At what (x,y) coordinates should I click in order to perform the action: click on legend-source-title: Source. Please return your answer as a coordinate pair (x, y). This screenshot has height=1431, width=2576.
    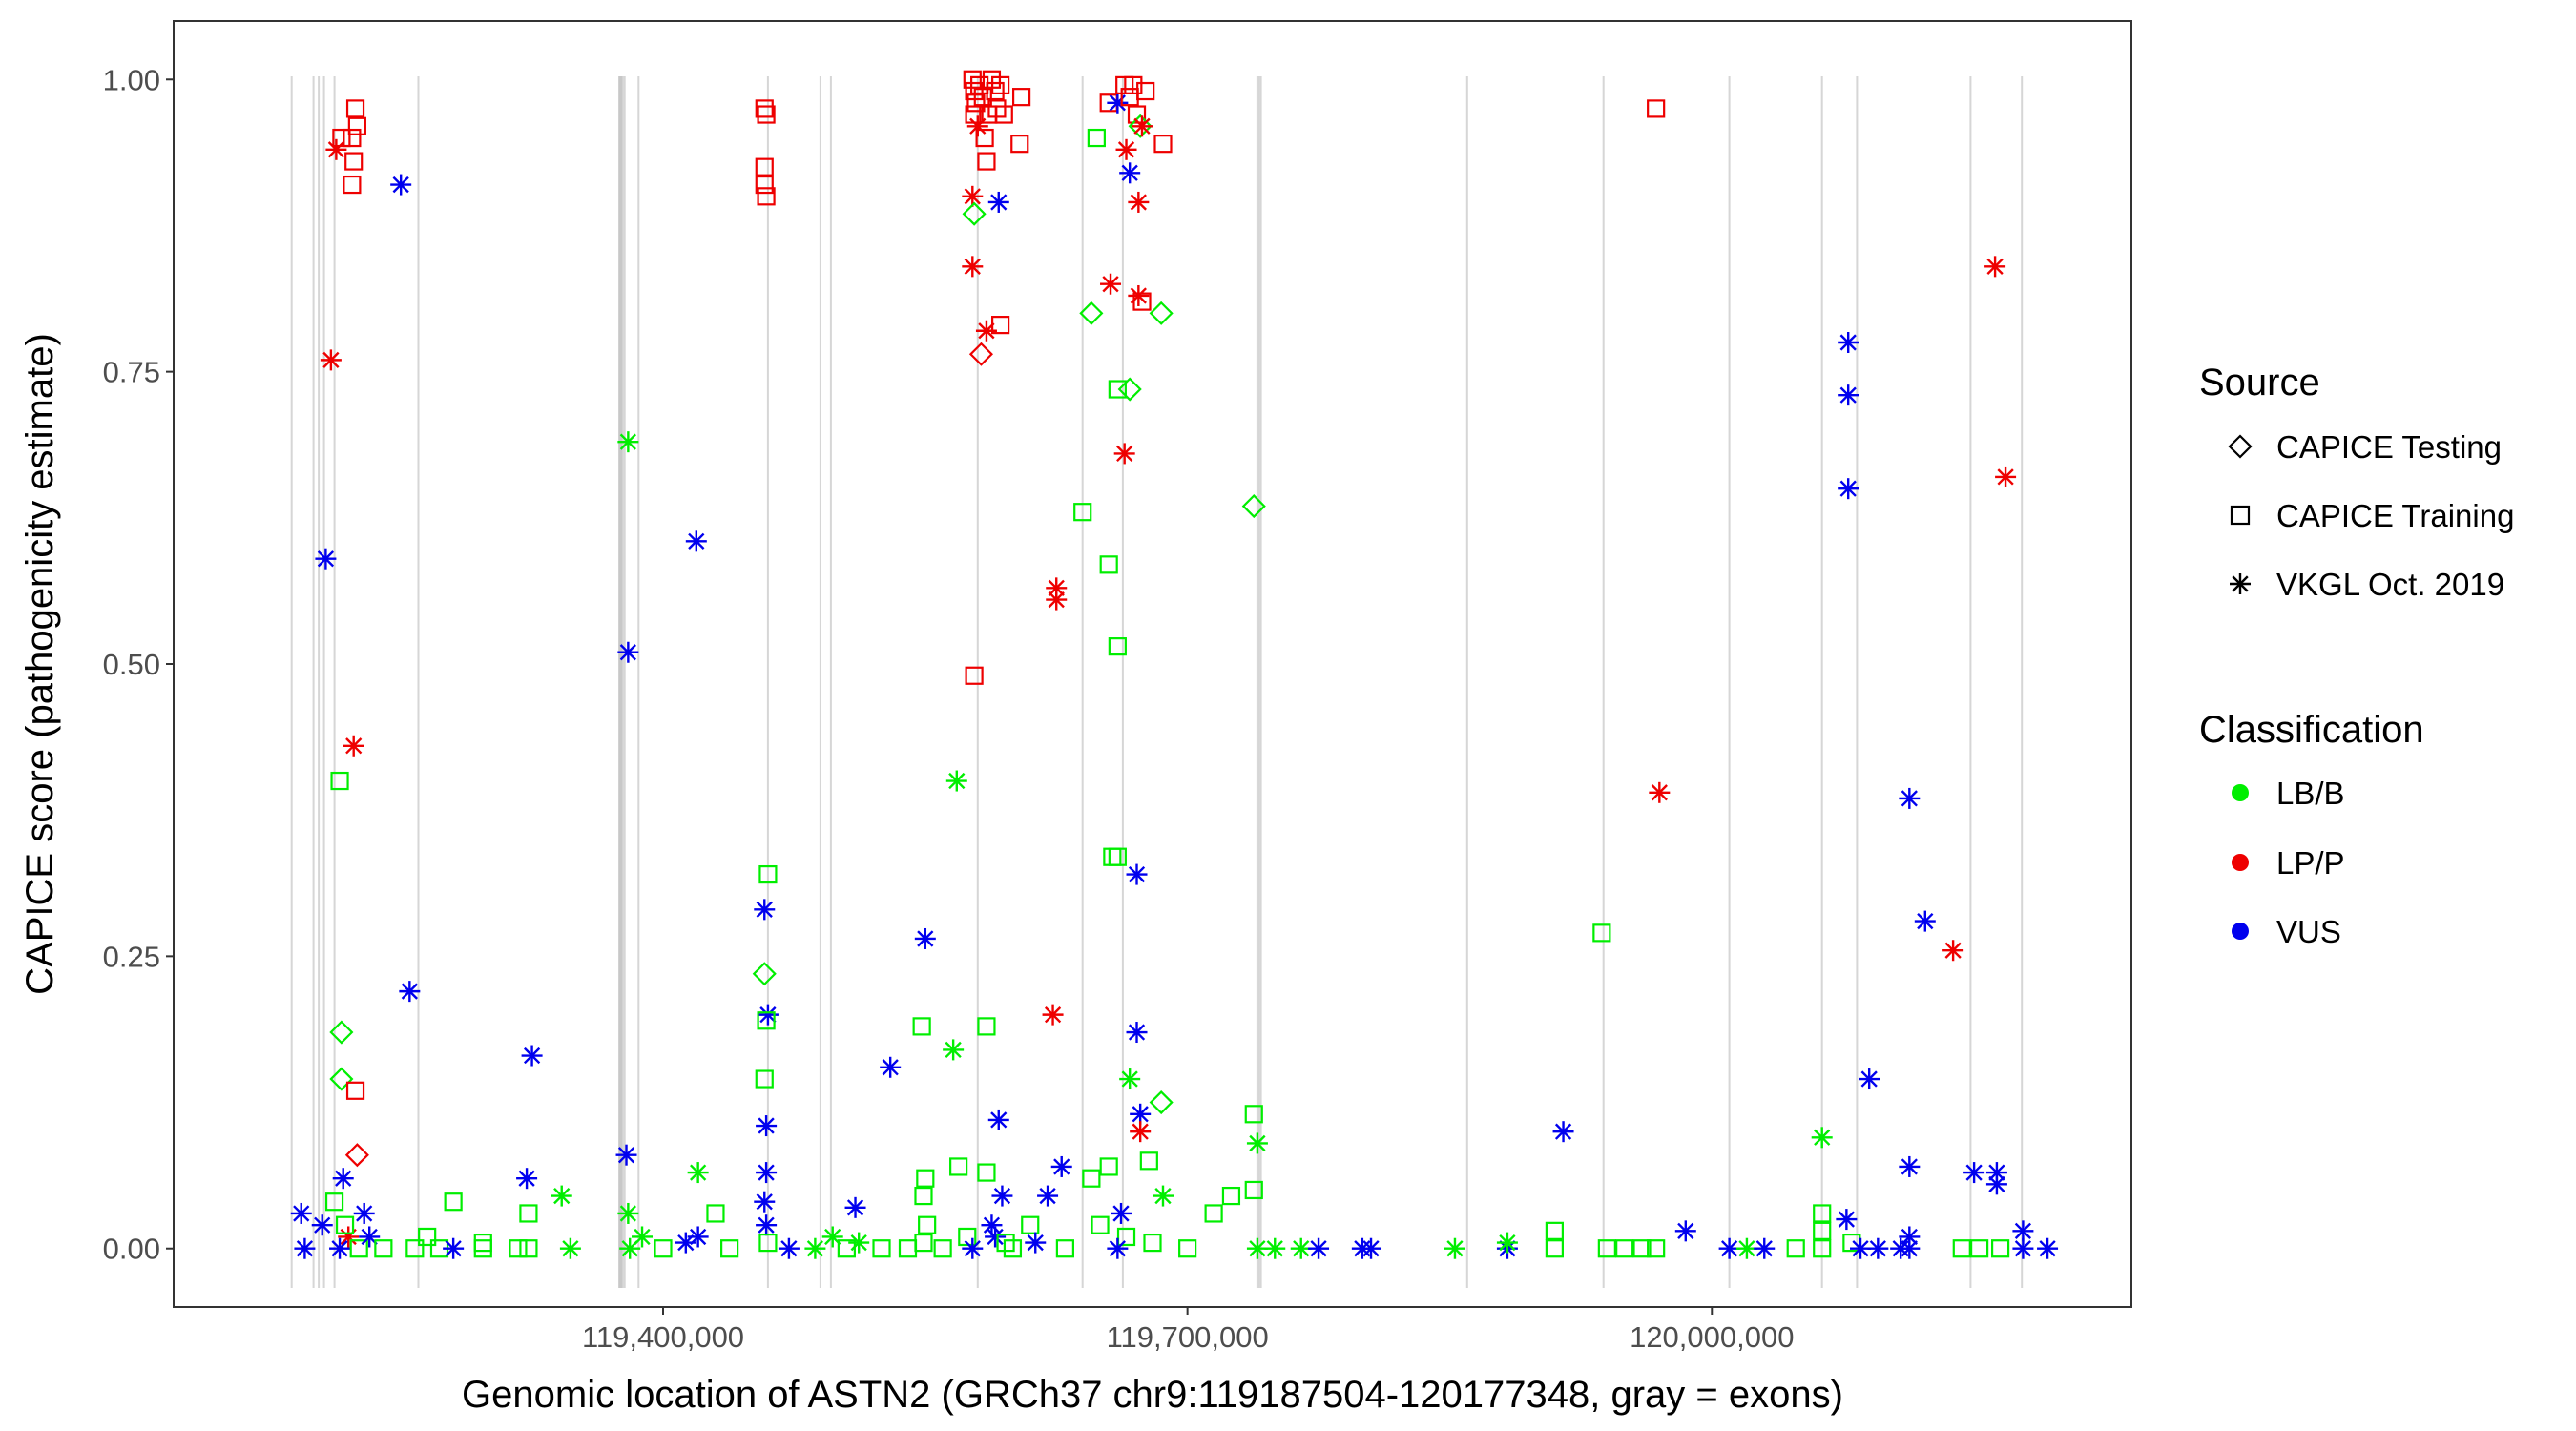
    Looking at the image, I should click on (2259, 383).